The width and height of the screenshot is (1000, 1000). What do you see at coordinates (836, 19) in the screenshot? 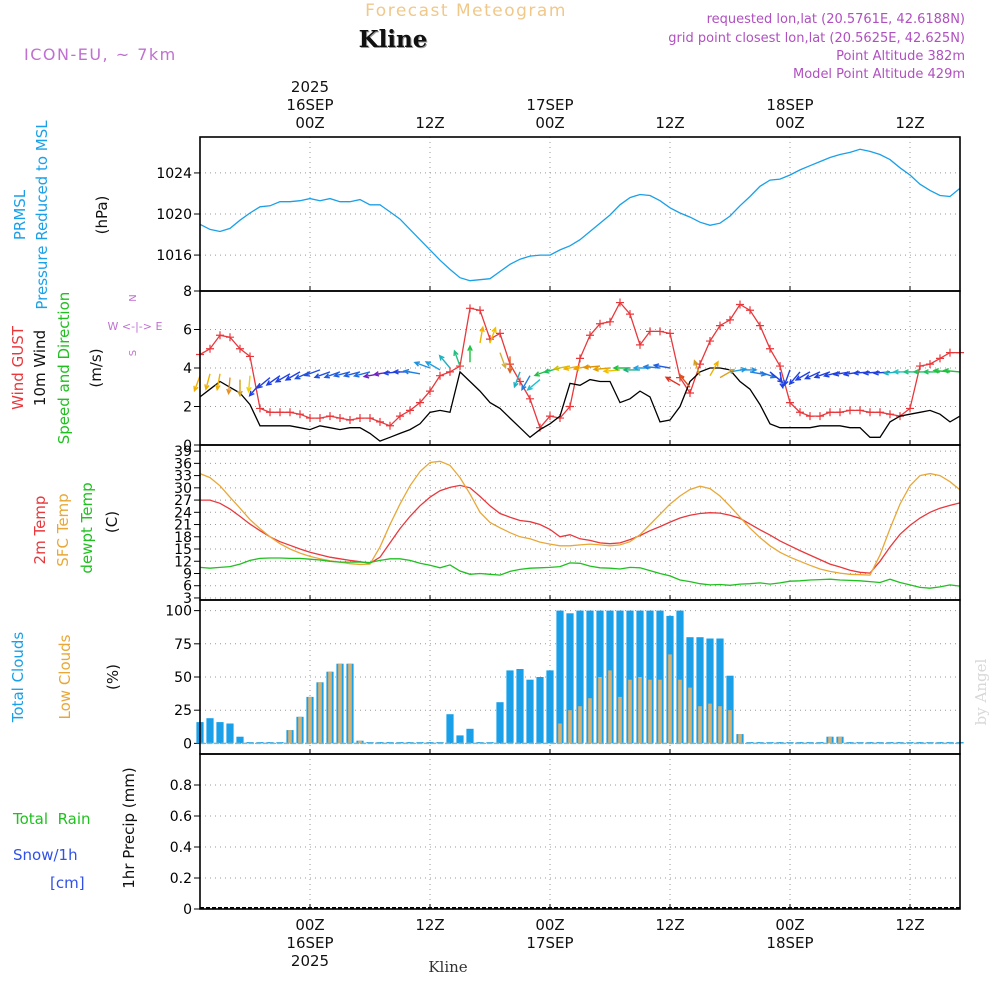
I see `requested-coords: requested lon,lat (20.5761E, 42.6188N)` at bounding box center [836, 19].